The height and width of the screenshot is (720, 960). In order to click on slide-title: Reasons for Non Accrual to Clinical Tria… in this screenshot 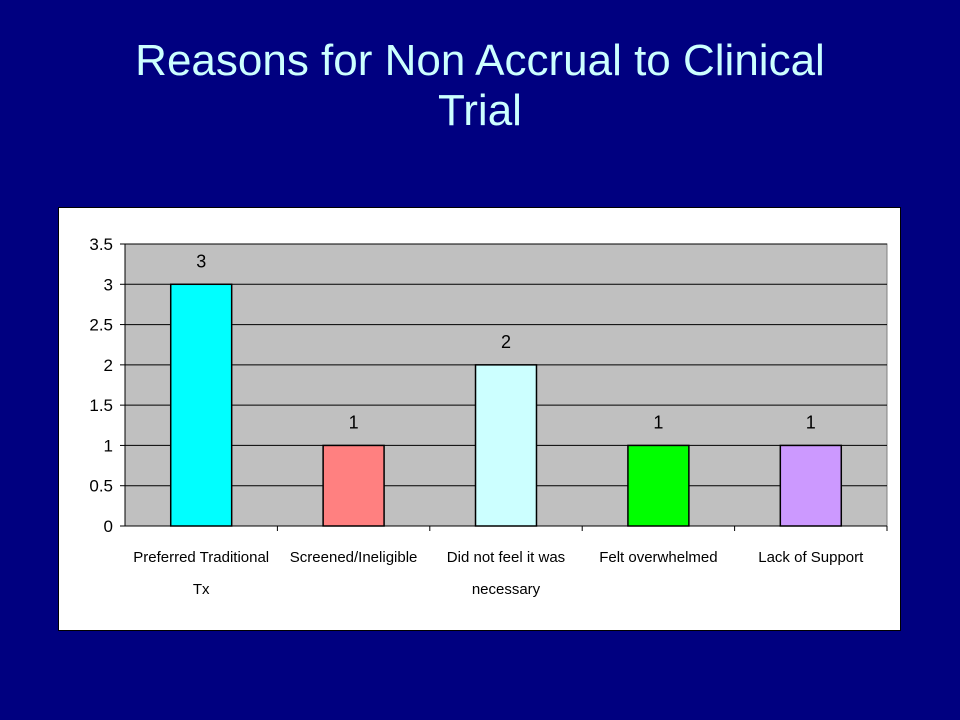, I will do `click(480, 86)`.